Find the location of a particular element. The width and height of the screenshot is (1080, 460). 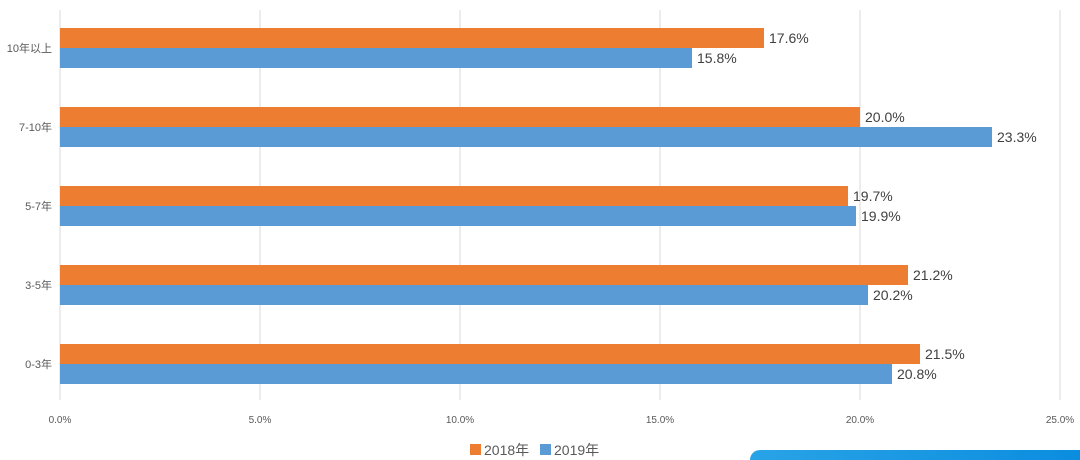

x-tick-label: 15.0% is located at coordinates (660, 420).